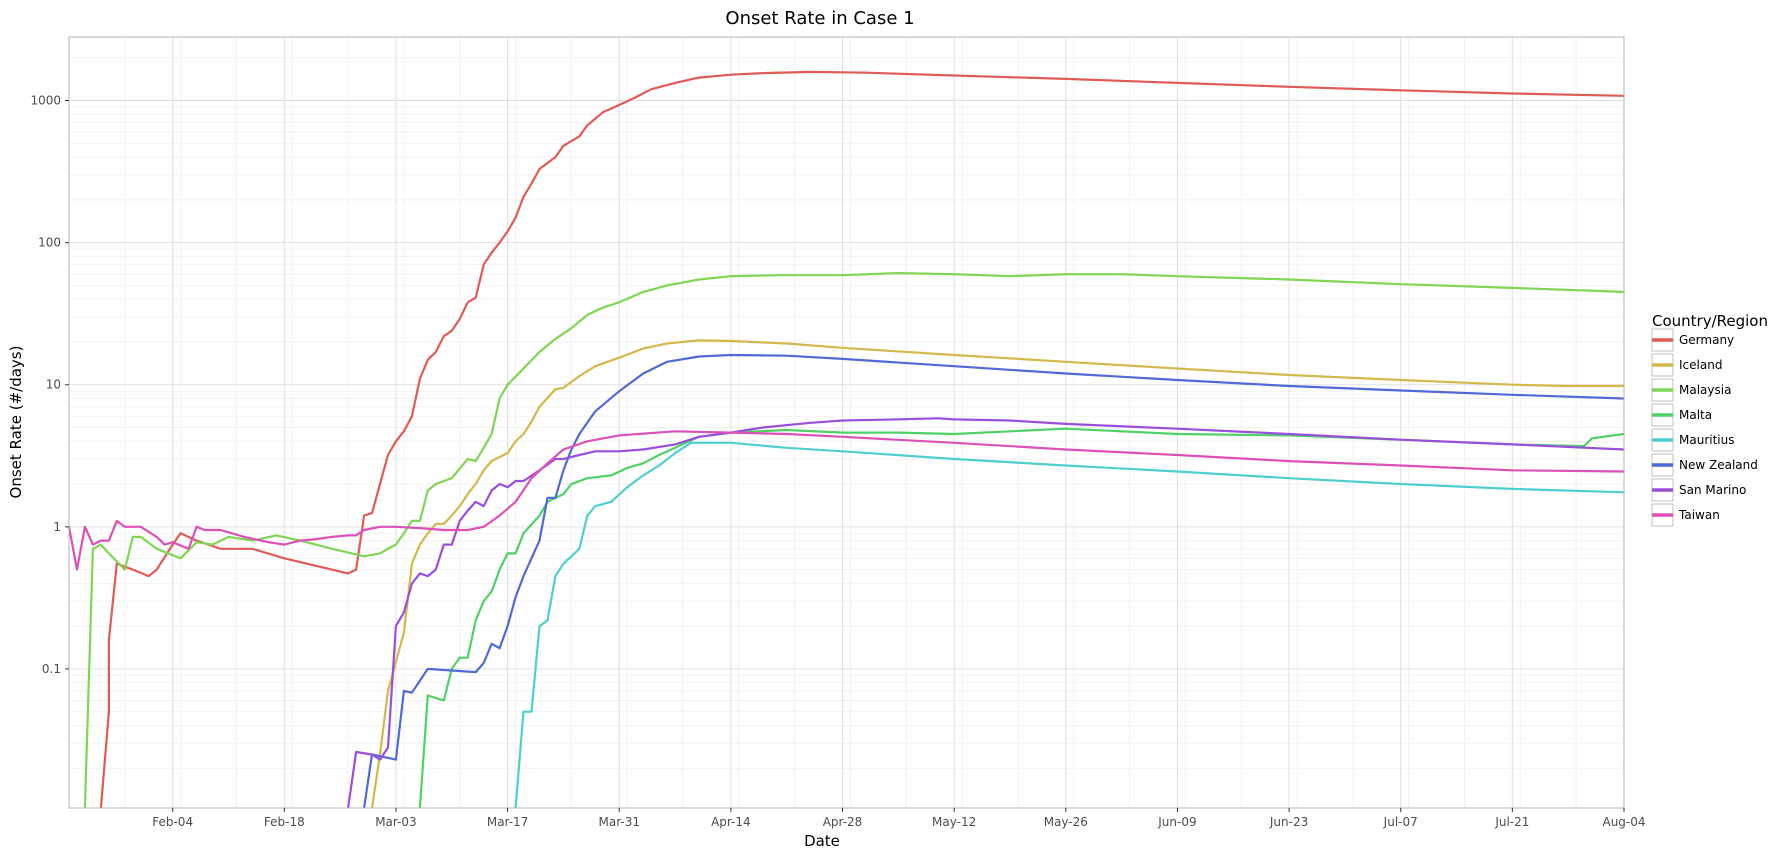 Image resolution: width=1791 pixels, height=857 pixels. Describe the element at coordinates (1400, 822) in the screenshot. I see `x-tick-label: Jul-07` at that location.